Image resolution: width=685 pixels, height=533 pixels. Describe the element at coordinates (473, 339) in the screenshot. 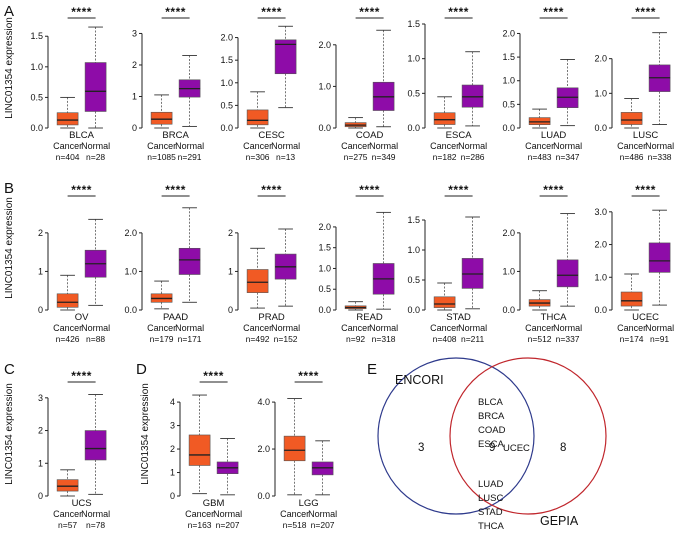

I see `sample-size-label: n=211` at that location.